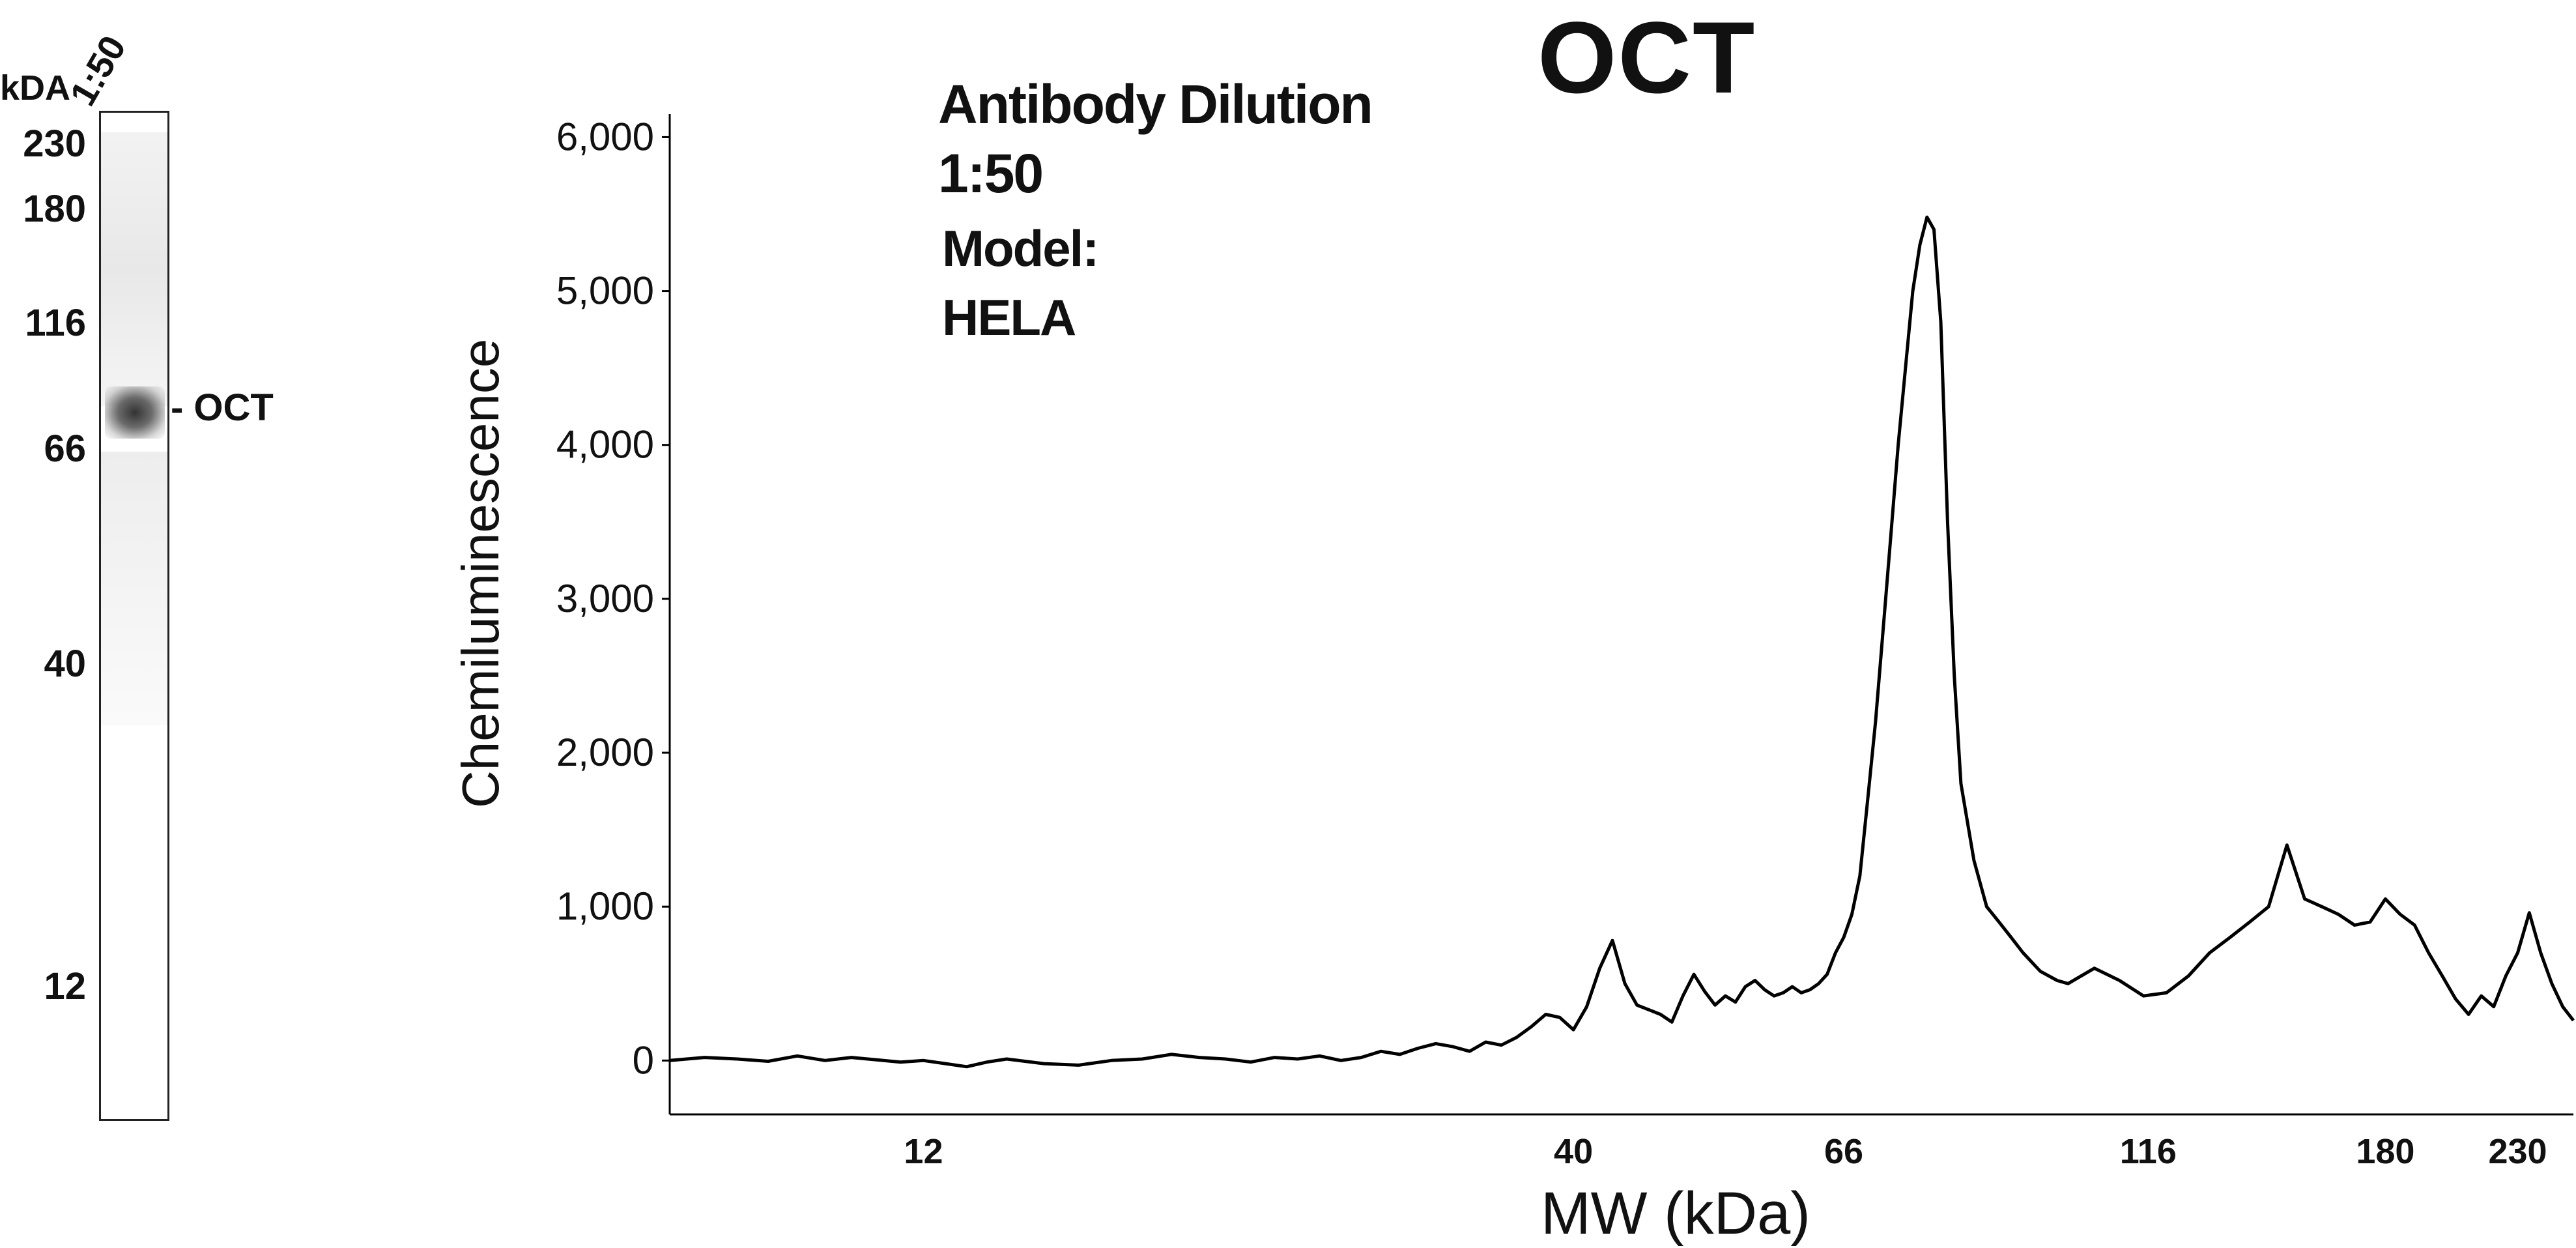 Image resolution: width=2576 pixels, height=1248 pixels. Describe the element at coordinates (54, 209) in the screenshot. I see `mw-marker-180: 180` at that location.